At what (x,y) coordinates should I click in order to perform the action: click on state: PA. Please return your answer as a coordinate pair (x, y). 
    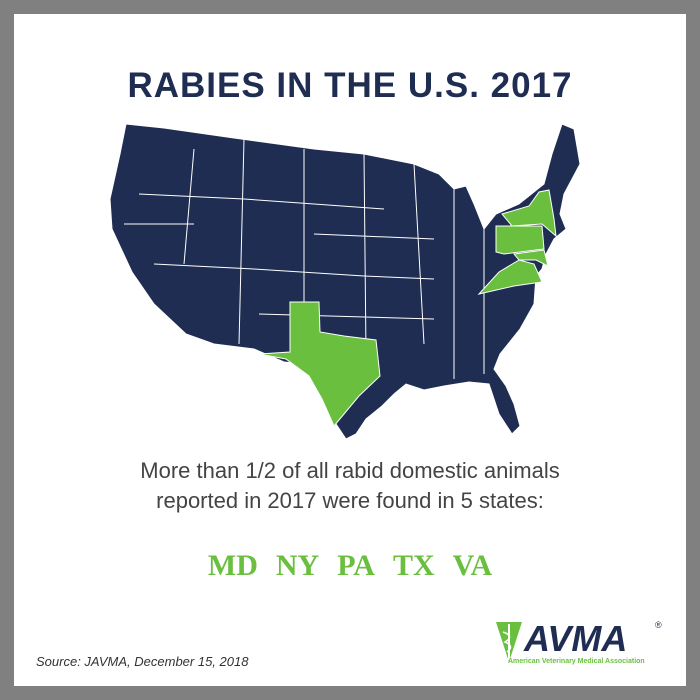
    Looking at the image, I should click on (356, 565).